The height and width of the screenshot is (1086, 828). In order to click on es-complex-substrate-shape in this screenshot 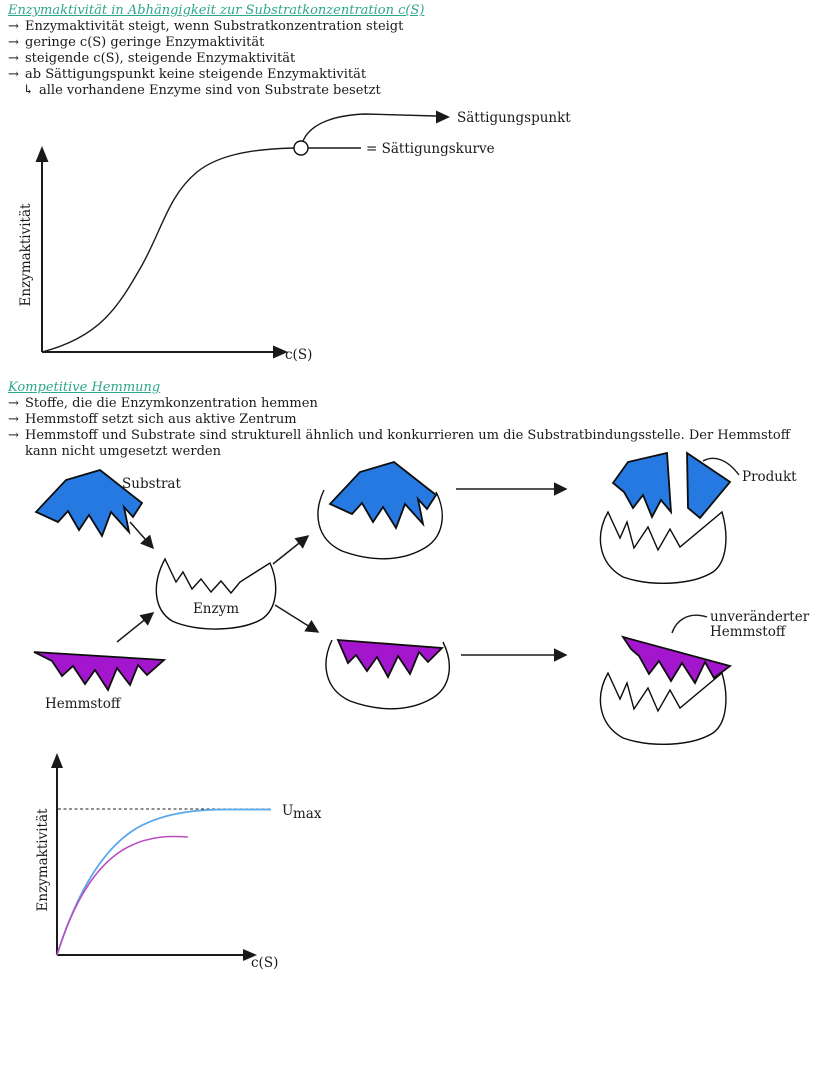, I will do `click(383, 496)`.